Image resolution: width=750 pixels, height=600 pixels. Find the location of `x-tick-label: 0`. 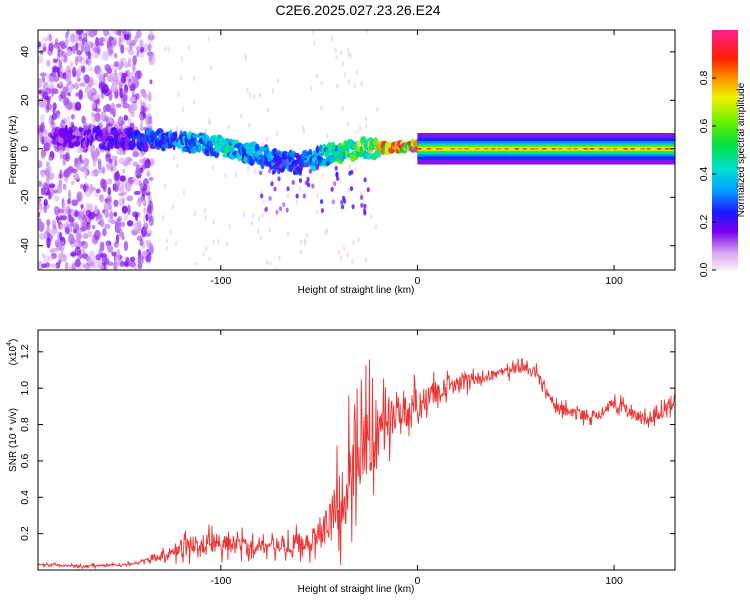

x-tick-label: 0 is located at coordinates (418, 581).